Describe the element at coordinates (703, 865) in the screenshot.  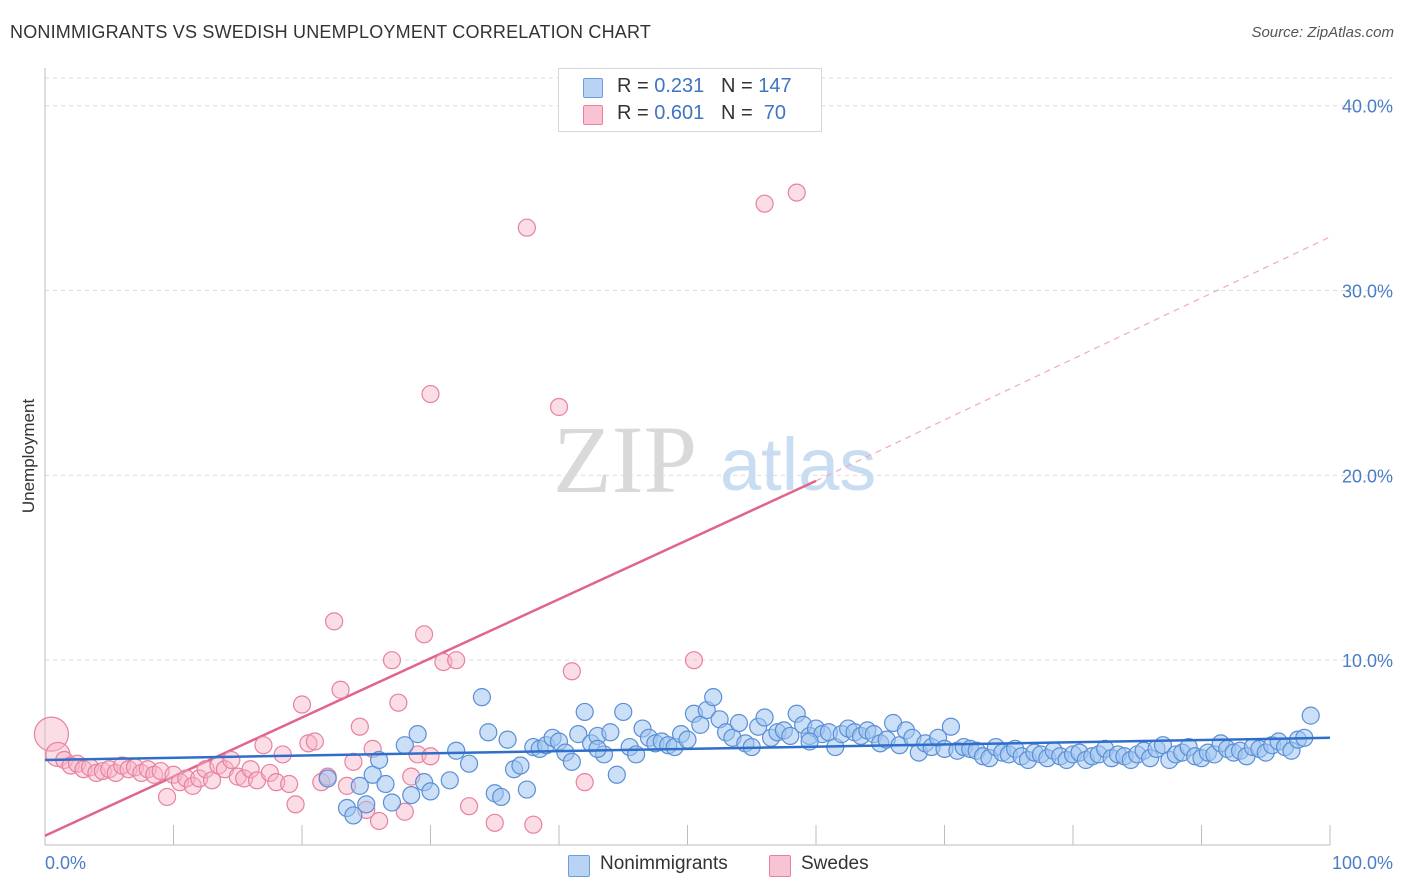
I see `series-legend: Nonimmigrants Swedes` at that location.